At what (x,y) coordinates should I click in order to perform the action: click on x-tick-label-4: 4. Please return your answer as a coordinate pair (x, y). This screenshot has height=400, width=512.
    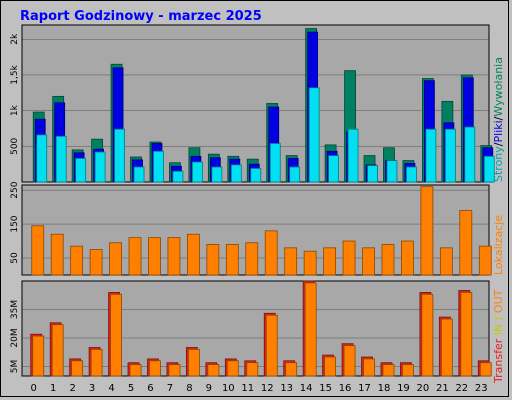
    Looking at the image, I should click on (111, 388).